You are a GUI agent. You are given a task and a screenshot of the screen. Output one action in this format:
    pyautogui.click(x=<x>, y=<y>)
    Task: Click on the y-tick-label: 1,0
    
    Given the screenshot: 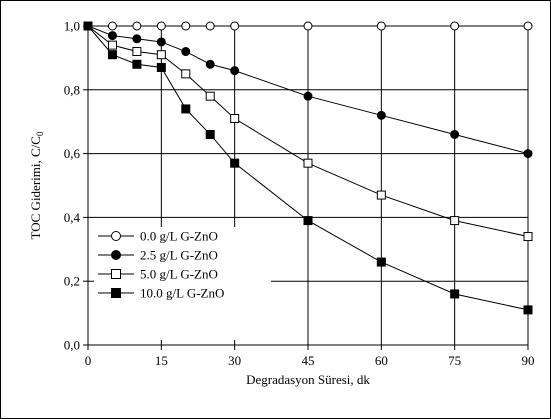 What is the action you would take?
    pyautogui.click(x=72, y=26)
    